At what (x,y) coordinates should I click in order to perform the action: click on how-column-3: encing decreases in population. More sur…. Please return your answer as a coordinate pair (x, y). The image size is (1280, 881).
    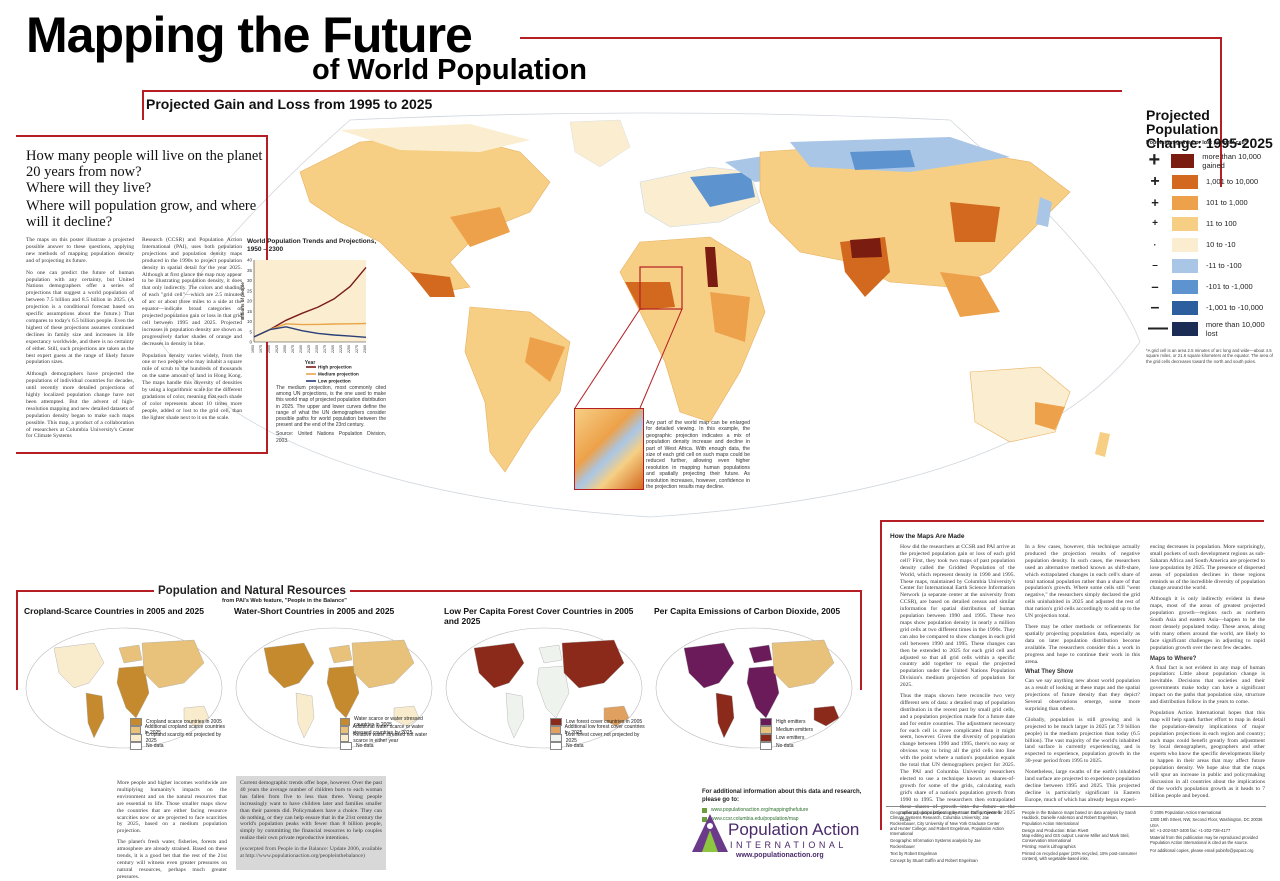
    Looking at the image, I should click on (1207, 672).